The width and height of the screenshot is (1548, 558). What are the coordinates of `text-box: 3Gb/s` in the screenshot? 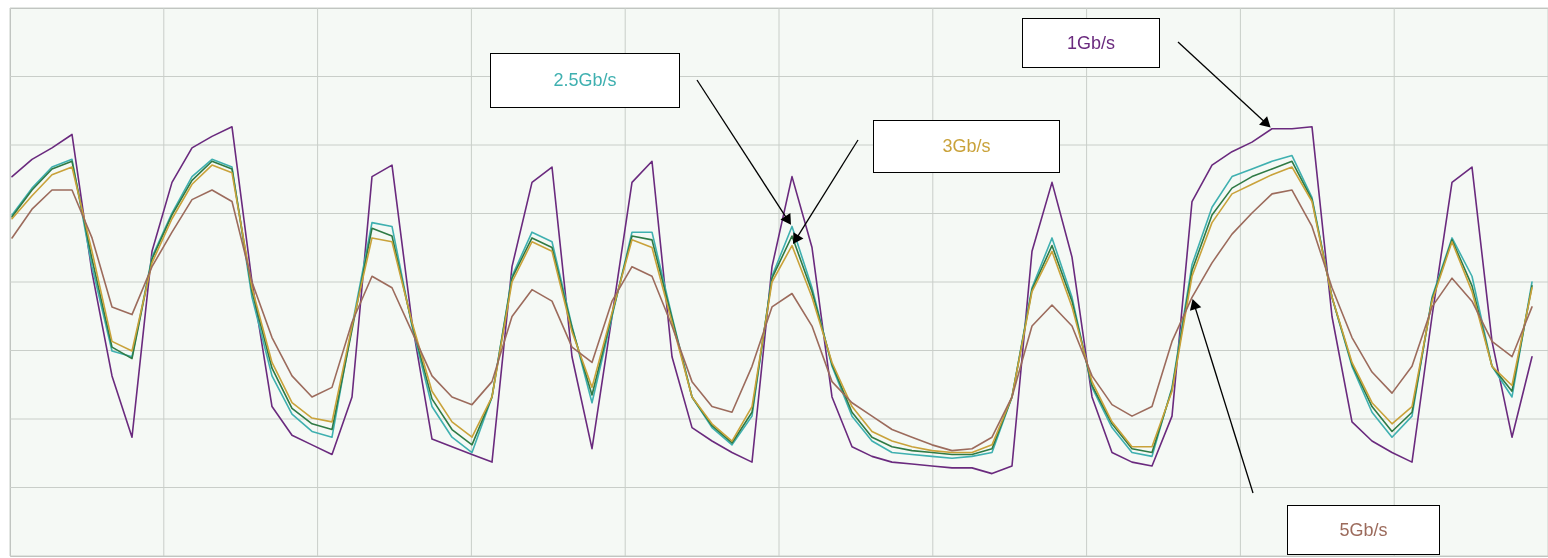 It's located at (966, 146).